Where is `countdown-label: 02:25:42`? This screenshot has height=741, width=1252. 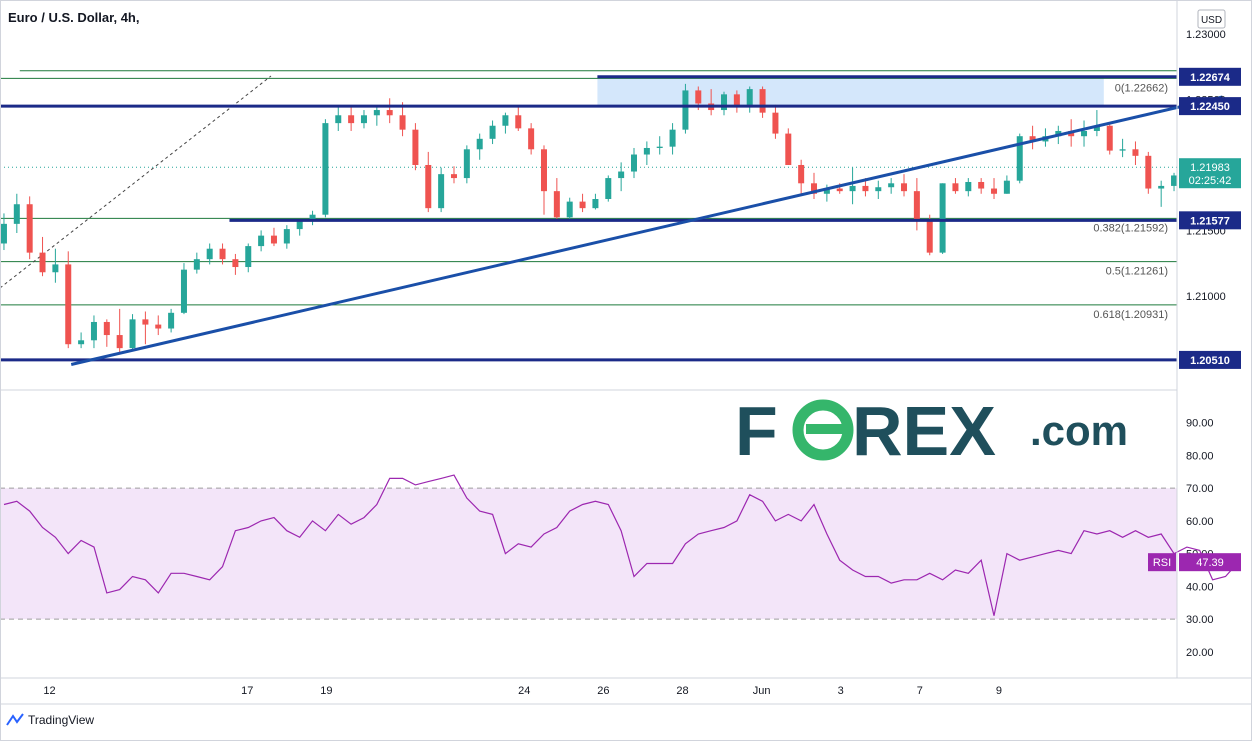
countdown-label: 02:25:42 is located at coordinates (1210, 181).